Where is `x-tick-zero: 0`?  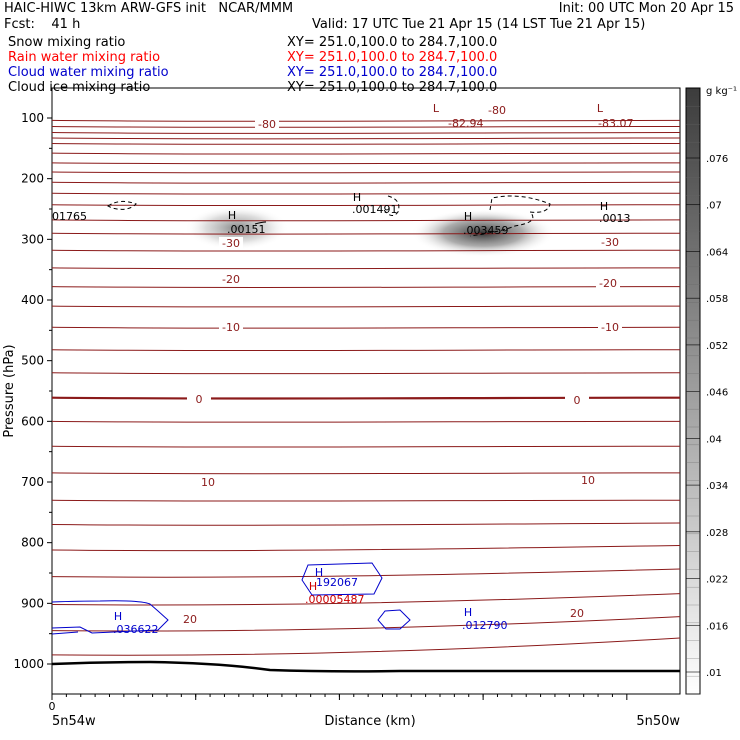
x-tick-zero: 0 is located at coordinates (52, 706).